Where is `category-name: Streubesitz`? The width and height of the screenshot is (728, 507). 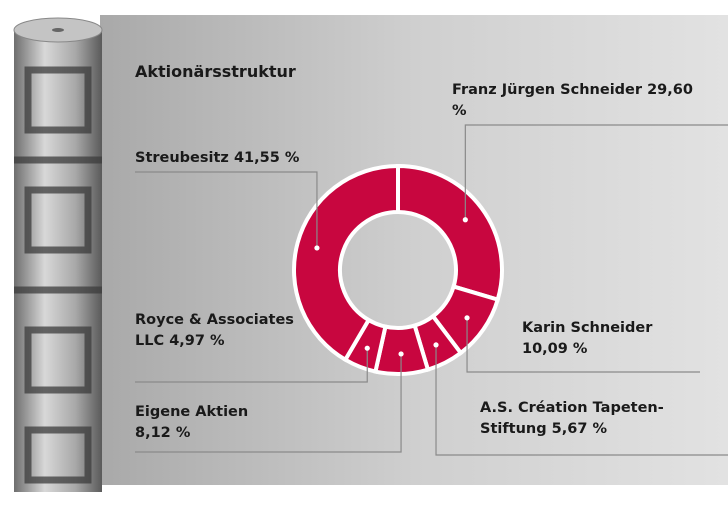
category-name: Streubesitz is located at coordinates (182, 158).